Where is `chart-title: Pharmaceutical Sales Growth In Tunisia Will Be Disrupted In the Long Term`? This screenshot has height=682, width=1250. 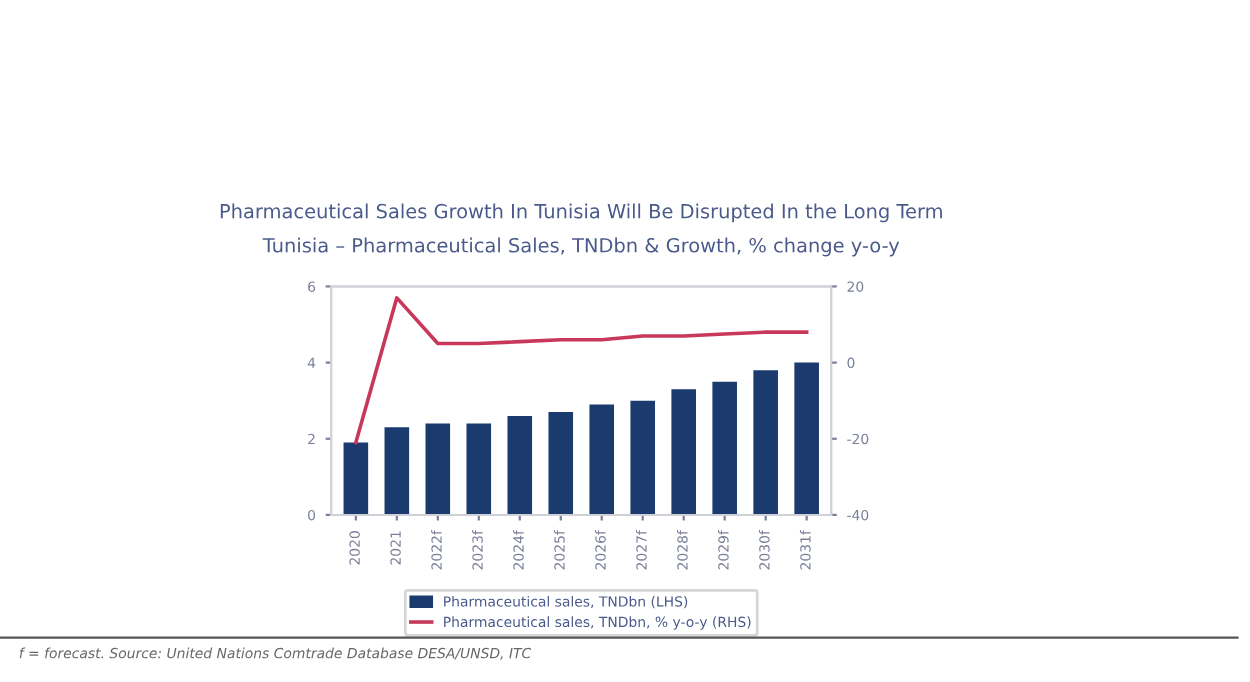 chart-title: Pharmaceutical Sales Growth In Tunisia Will Be Disrupted In the Long Term is located at coordinates (581, 213).